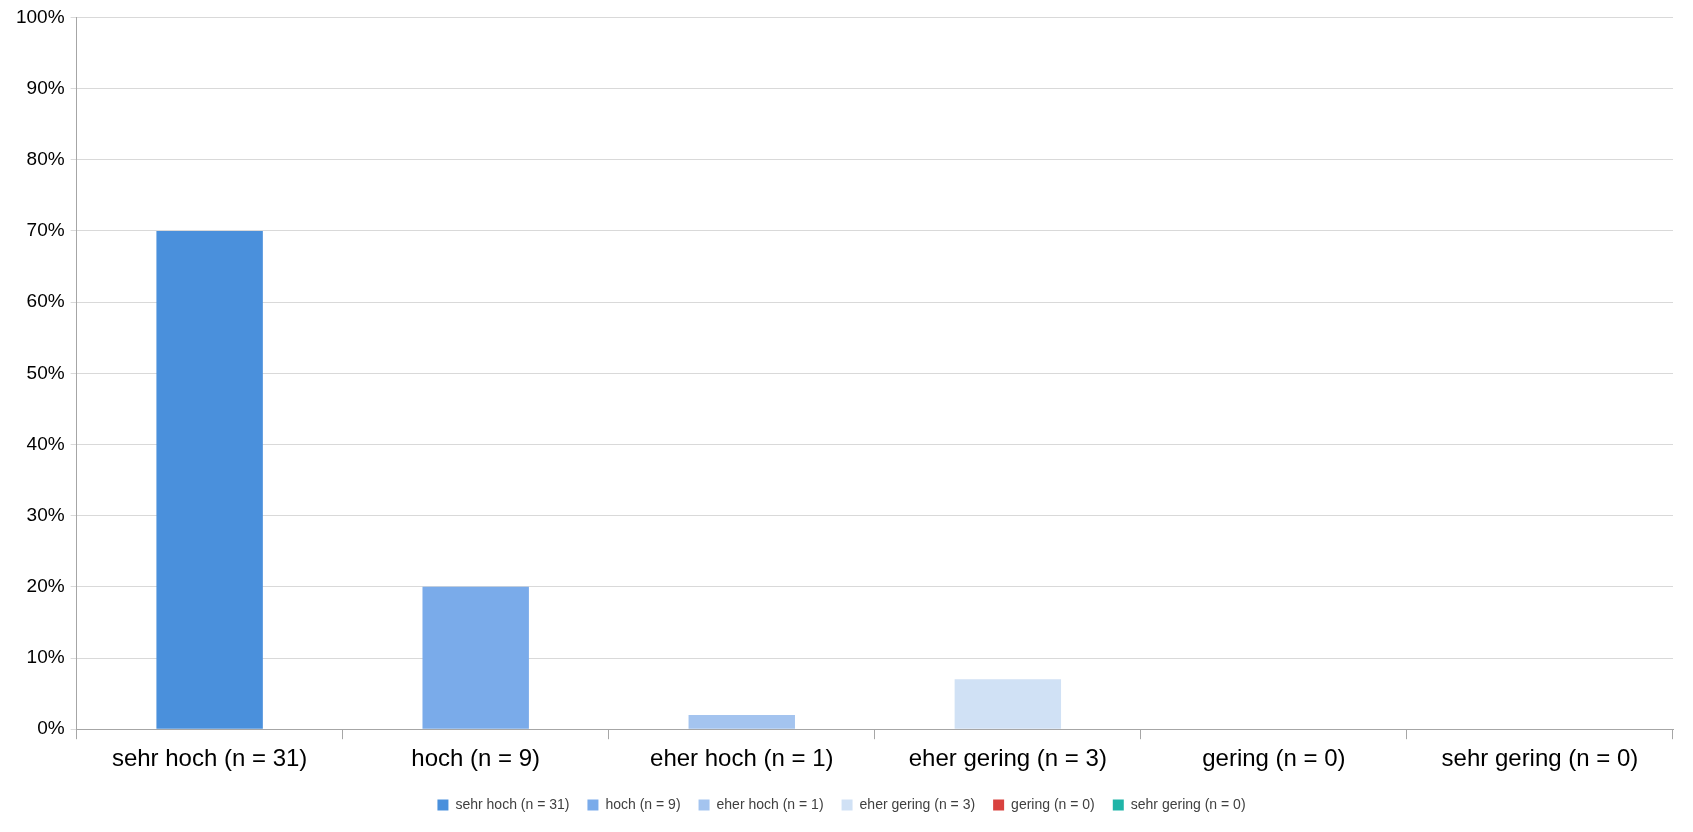  Describe the element at coordinates (742, 758) in the screenshot. I see `x-tick-label: eher hoch (n = 1)` at that location.